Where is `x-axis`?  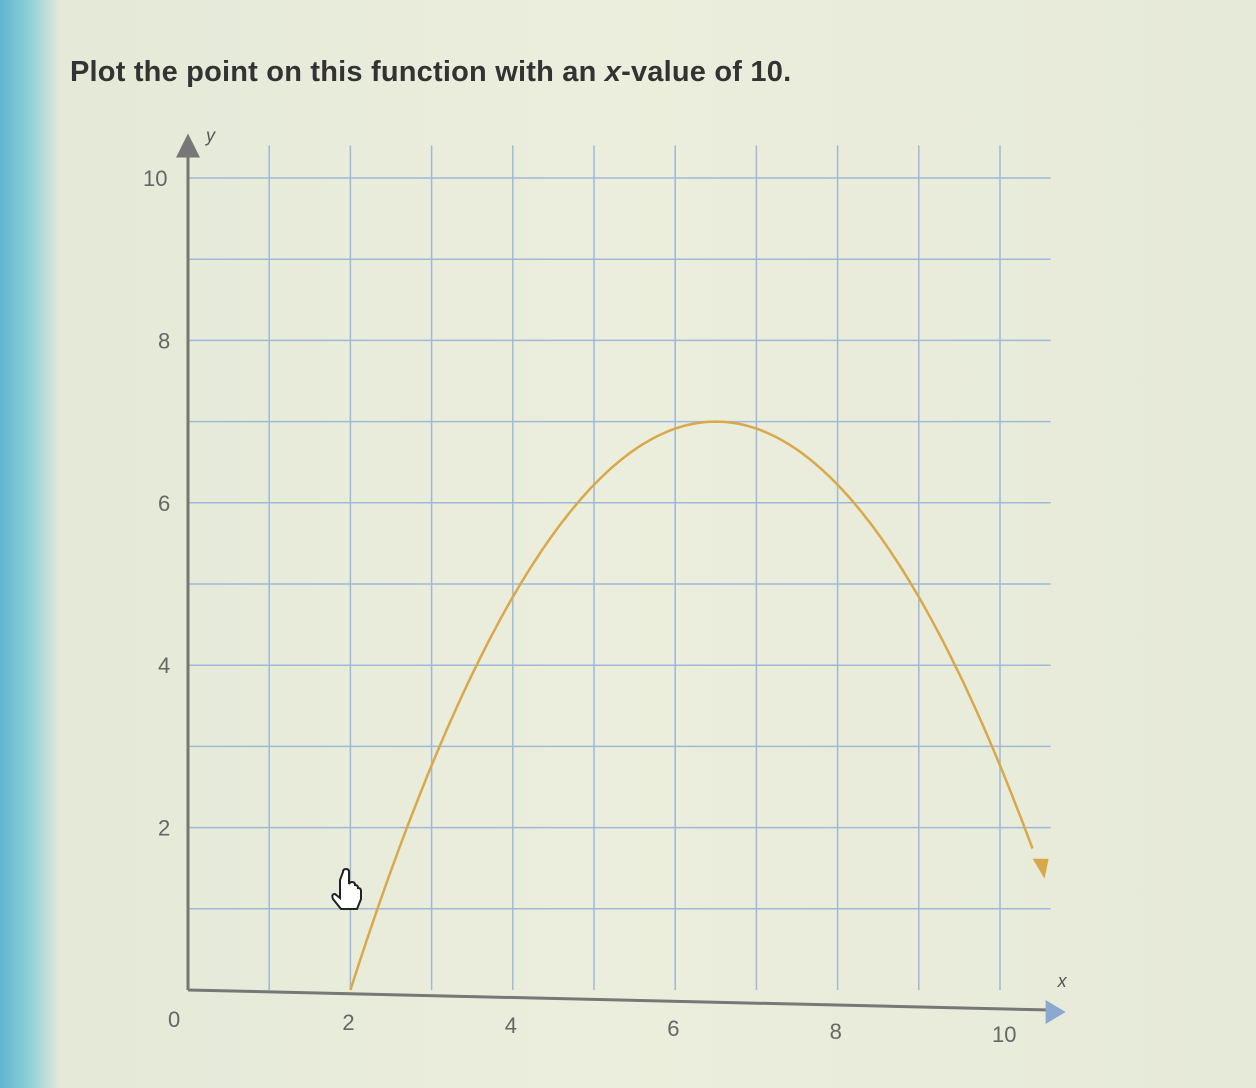
x-axis is located at coordinates (619, 1000).